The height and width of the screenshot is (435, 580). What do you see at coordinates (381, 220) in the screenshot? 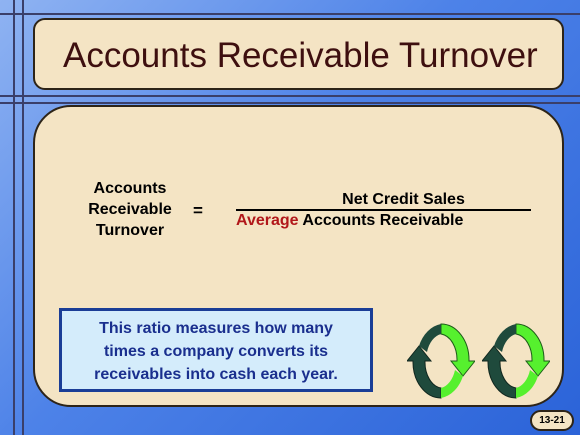
I see `denominator-rest: Accounts Receivable` at bounding box center [381, 220].